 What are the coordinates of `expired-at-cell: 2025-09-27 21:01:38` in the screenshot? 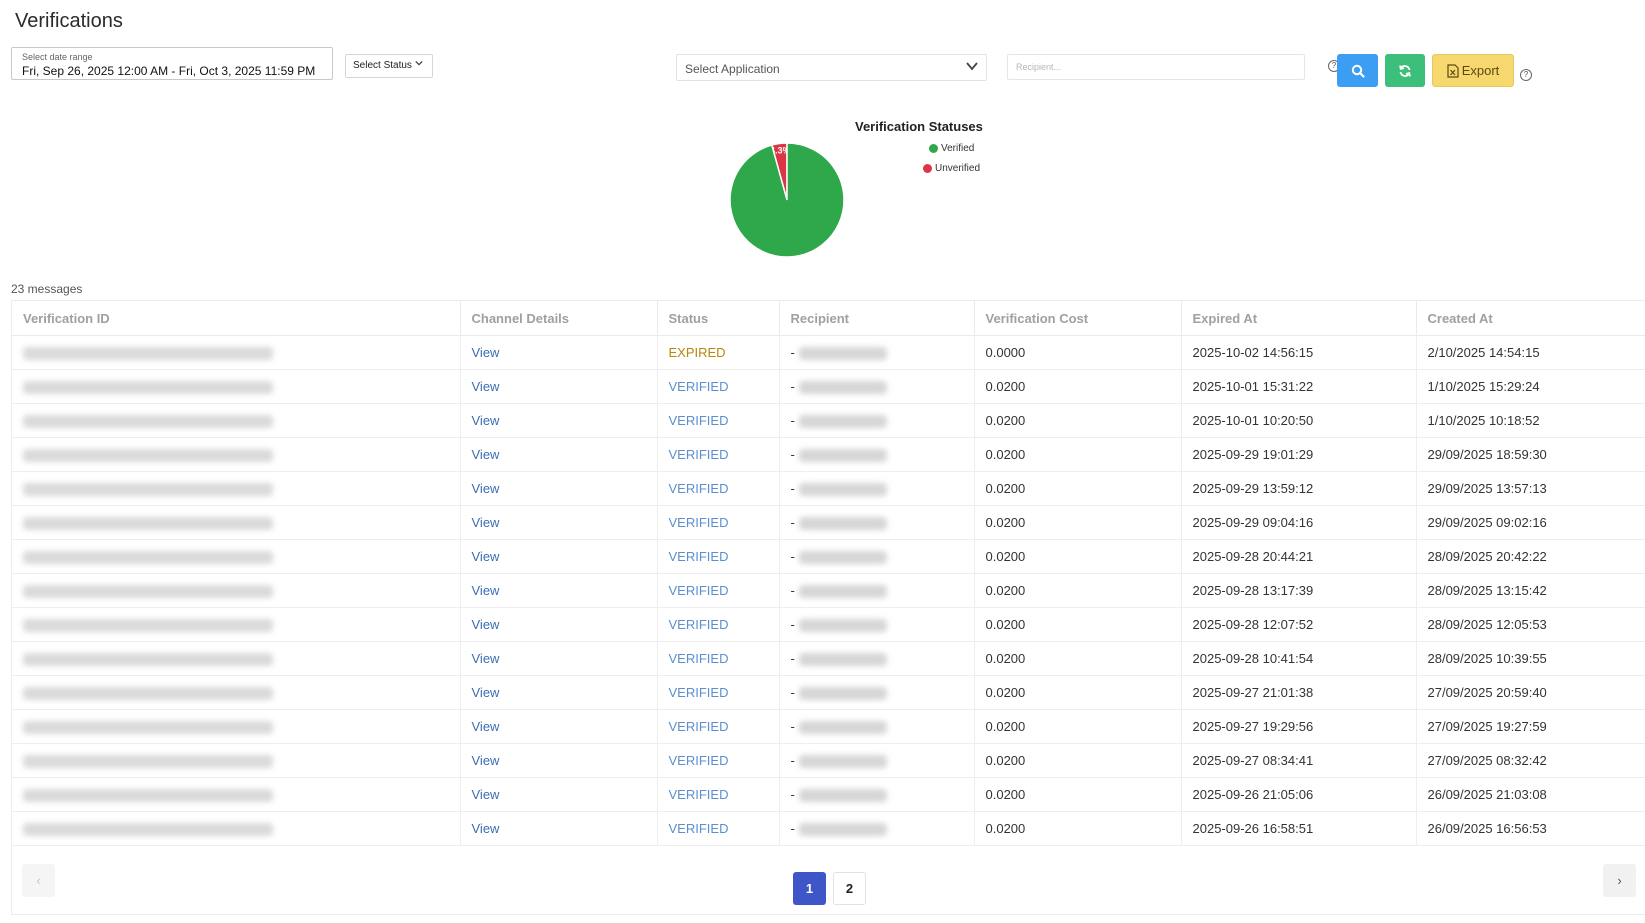 It's located at (1299, 692).